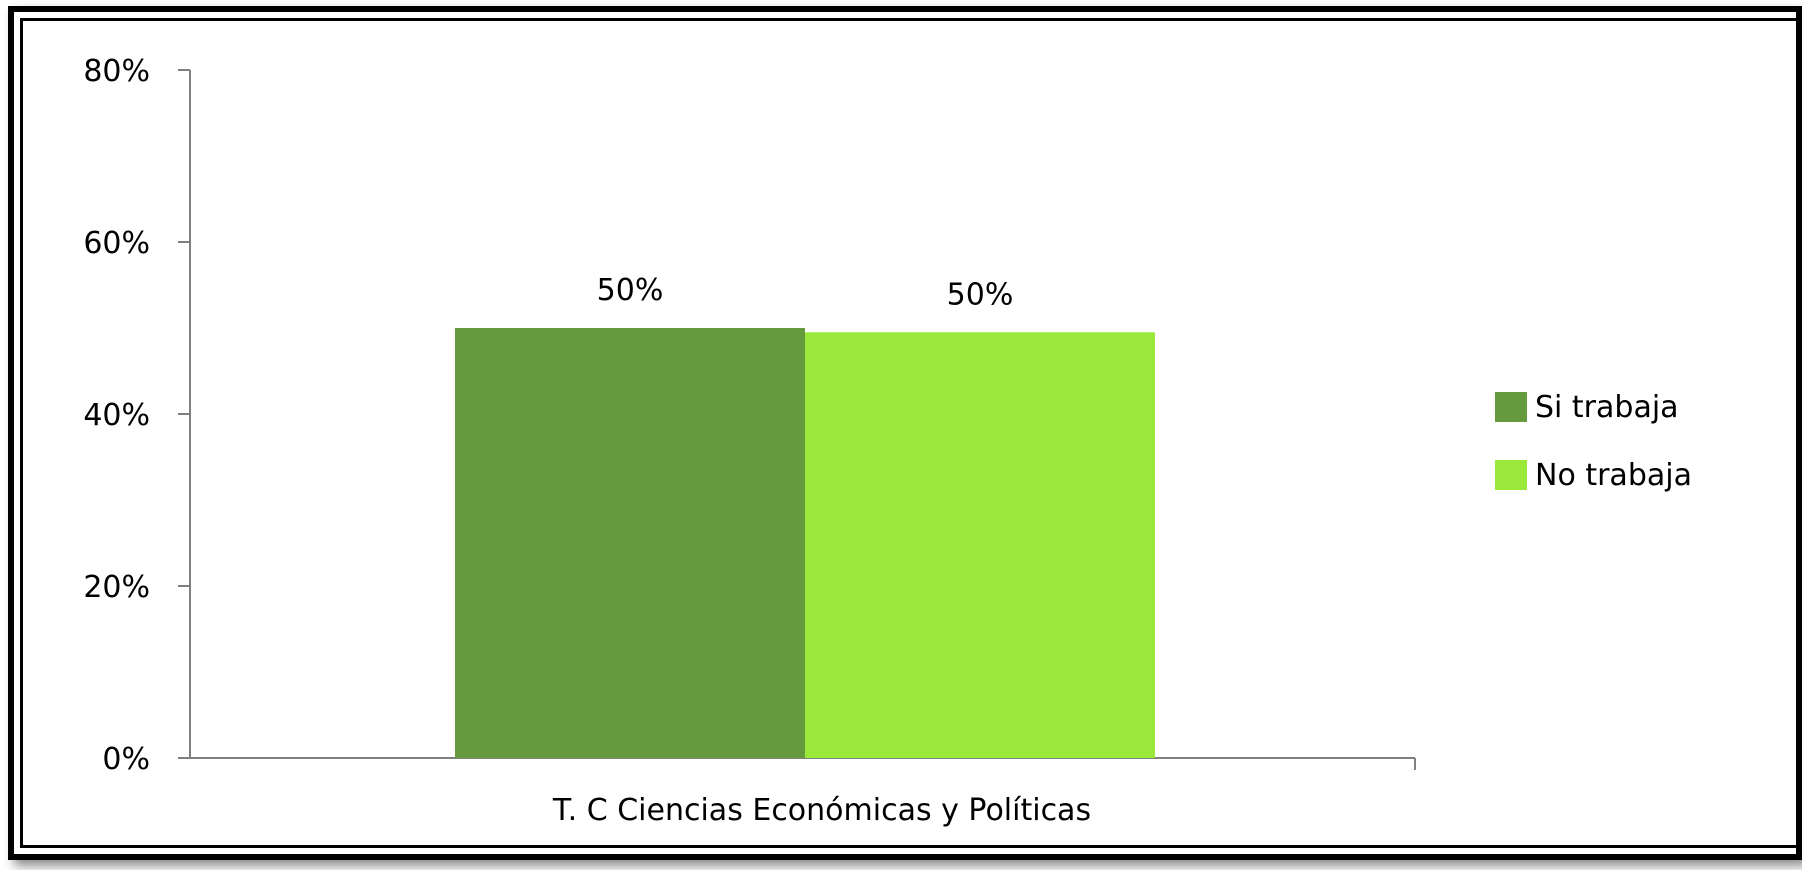  Describe the element at coordinates (116, 243) in the screenshot. I see `y-tick-label: 60%` at that location.